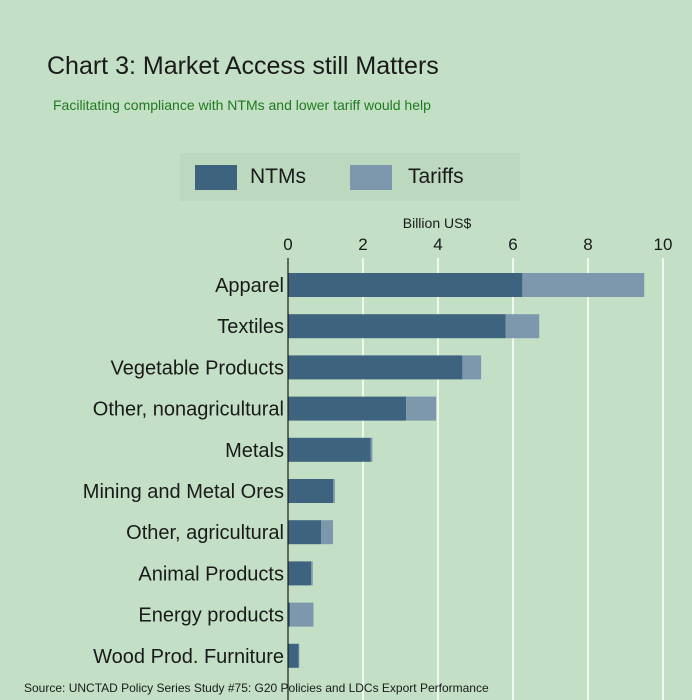  I want to click on category-label: Mining and Metal Ores, so click(183, 492).